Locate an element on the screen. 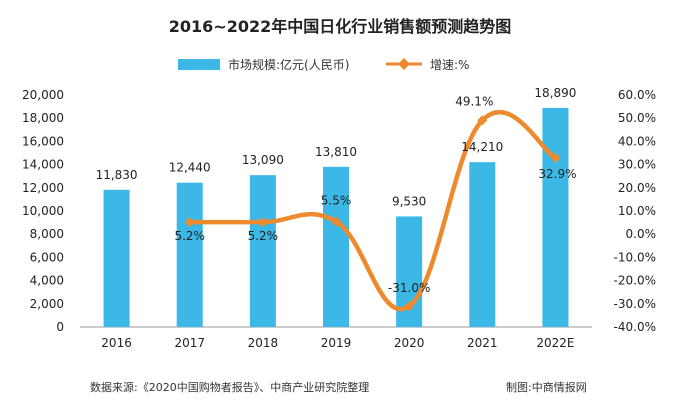  y-right-tick-label: 30.0% is located at coordinates (637, 165).